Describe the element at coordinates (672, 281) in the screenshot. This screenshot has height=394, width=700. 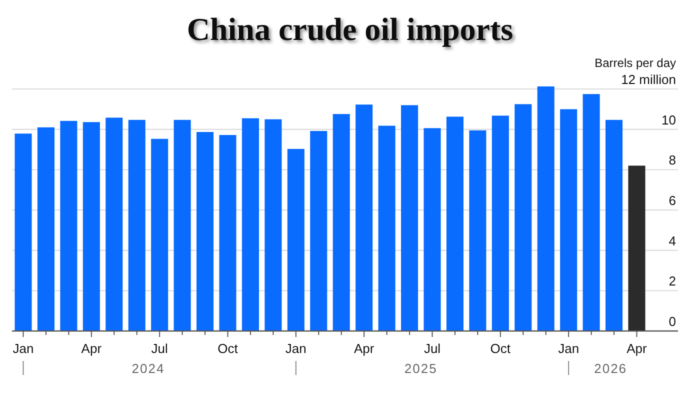
I see `y-tick-label: 2` at that location.